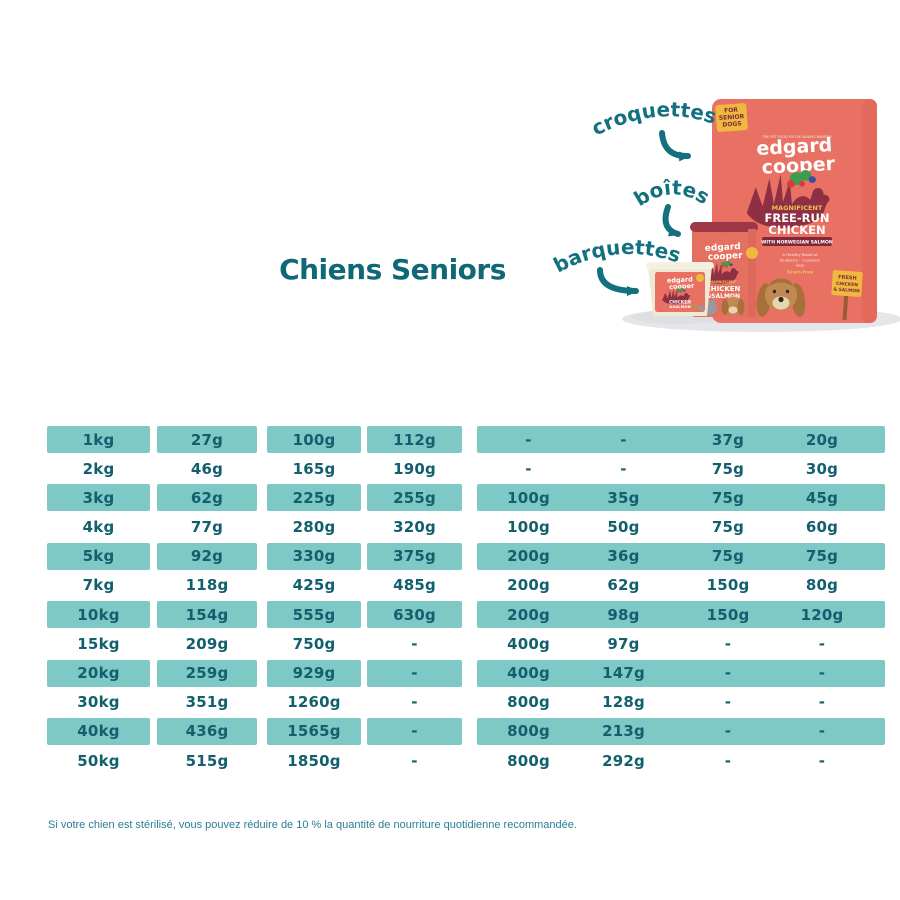 The width and height of the screenshot is (900, 900). I want to click on tray-dog-dot, so click(694, 307).